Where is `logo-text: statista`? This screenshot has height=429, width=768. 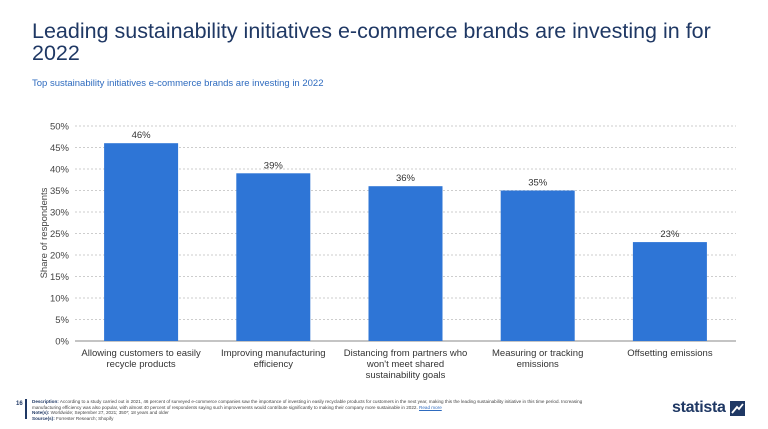 logo-text: statista is located at coordinates (699, 407).